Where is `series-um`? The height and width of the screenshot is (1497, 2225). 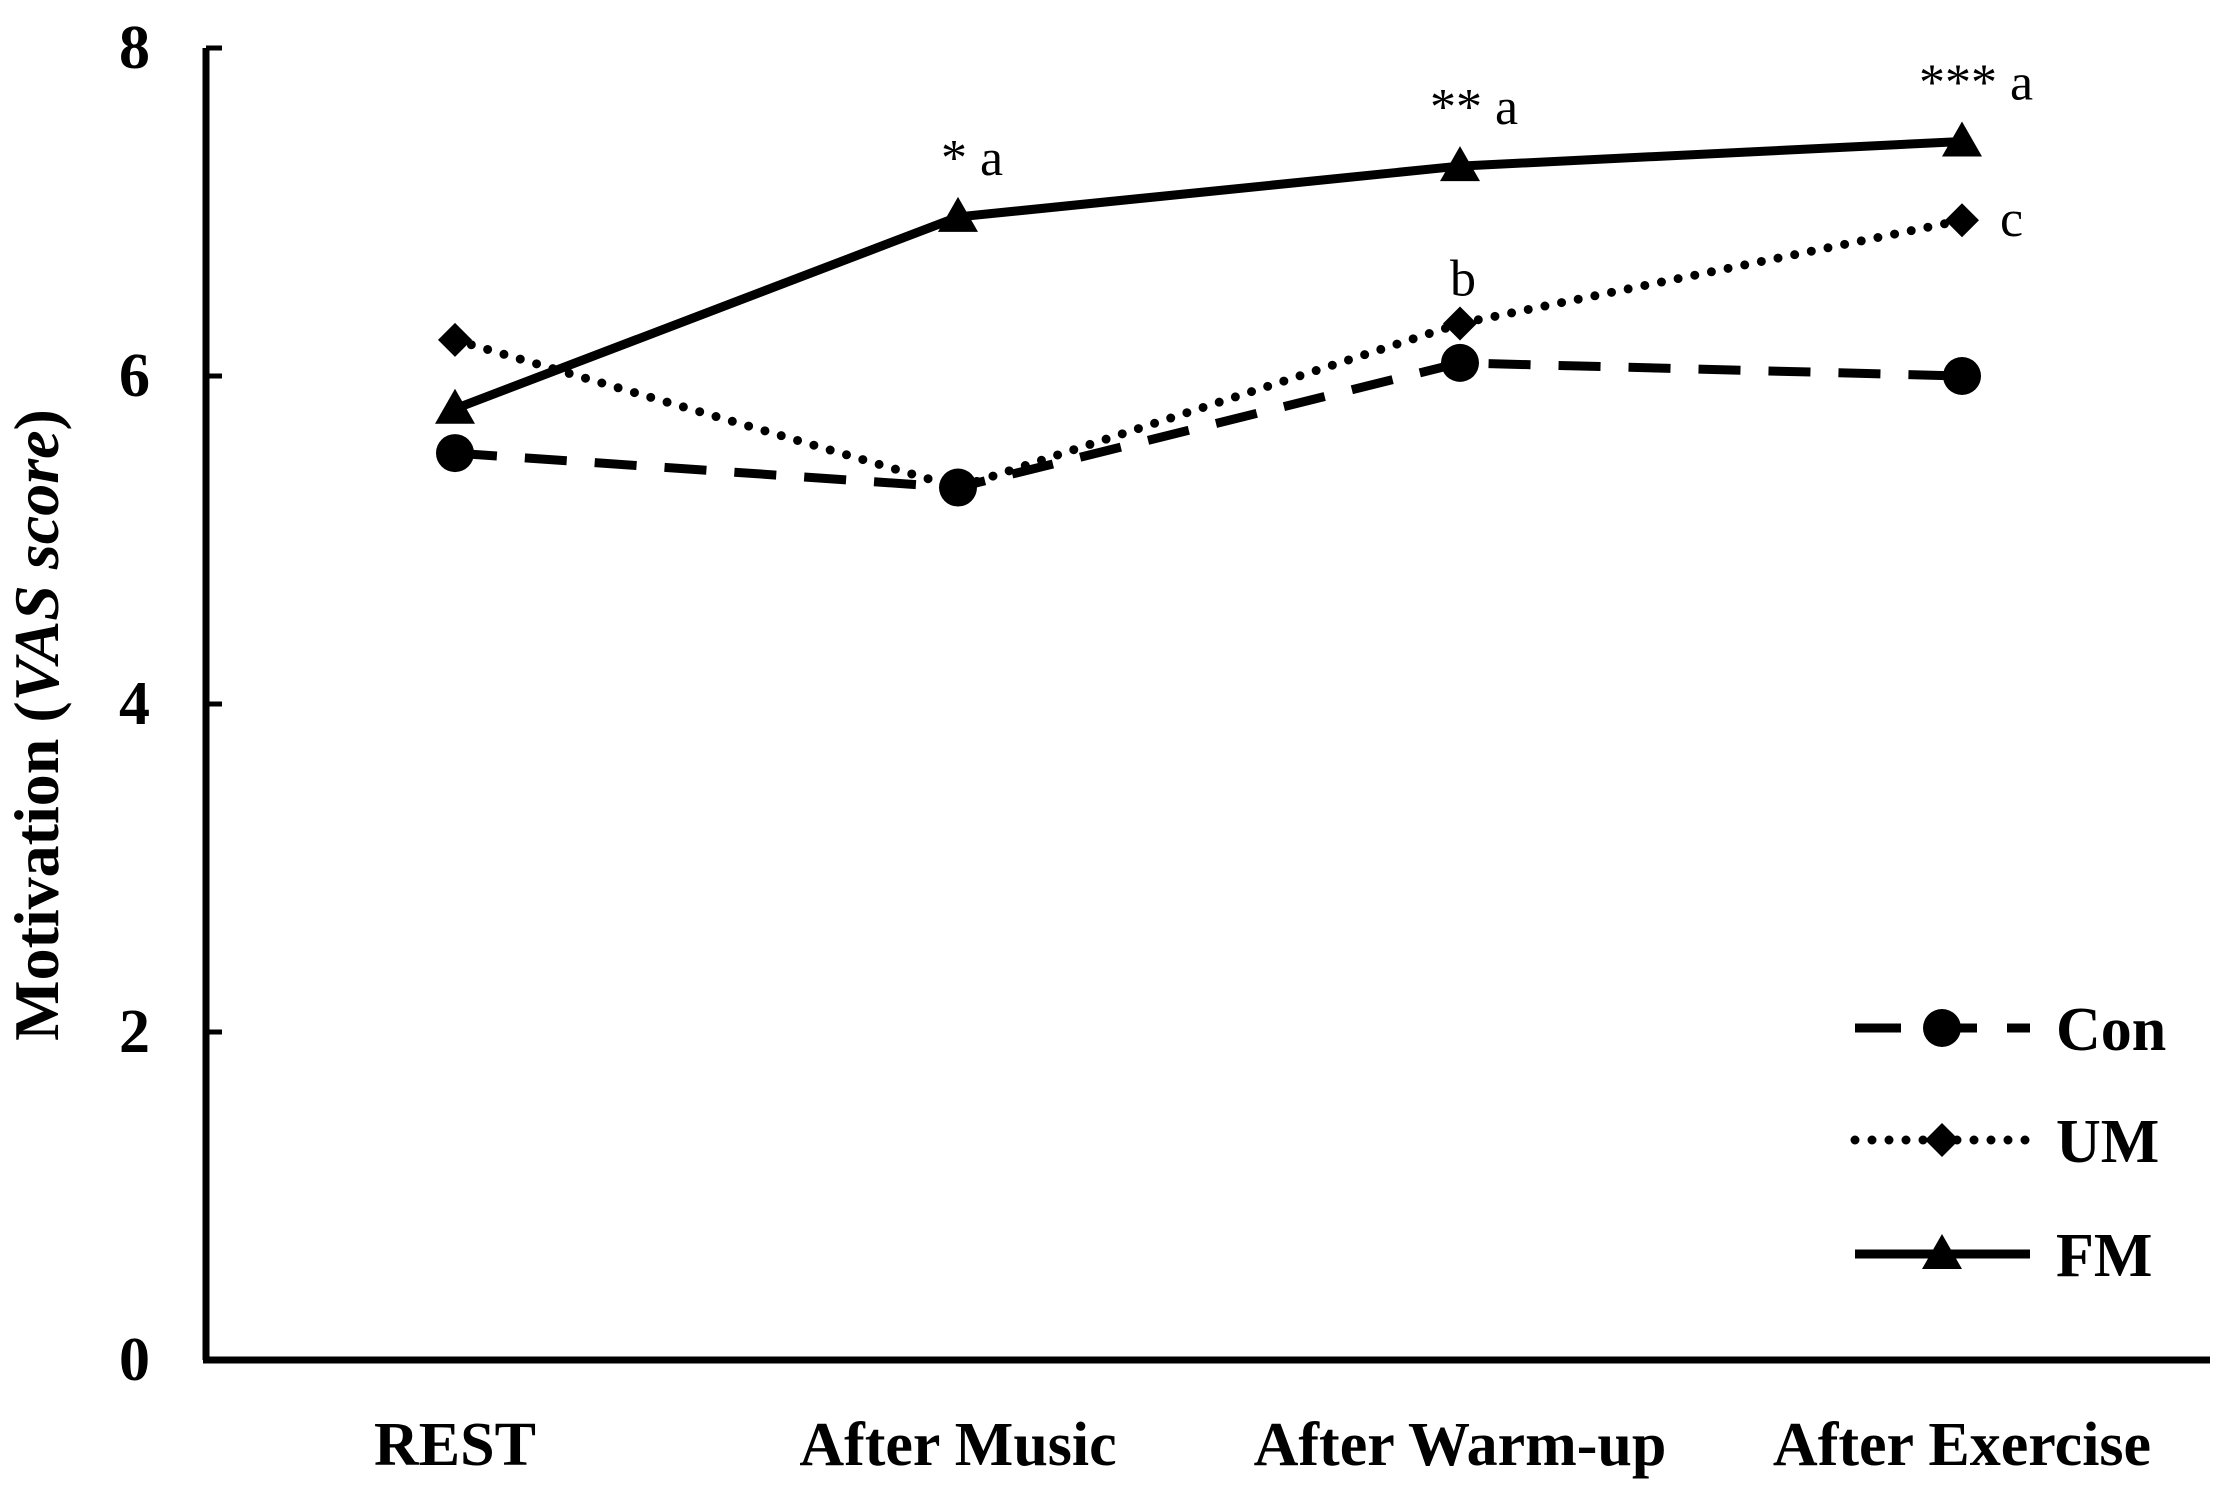
series-um is located at coordinates (1208, 354).